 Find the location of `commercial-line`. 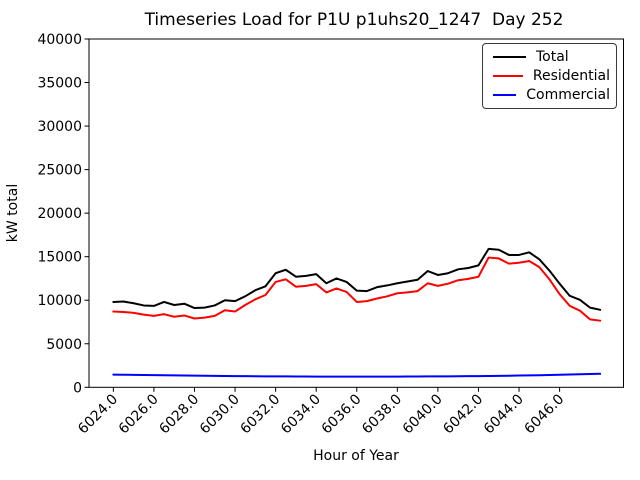

commercial-line is located at coordinates (357, 375).